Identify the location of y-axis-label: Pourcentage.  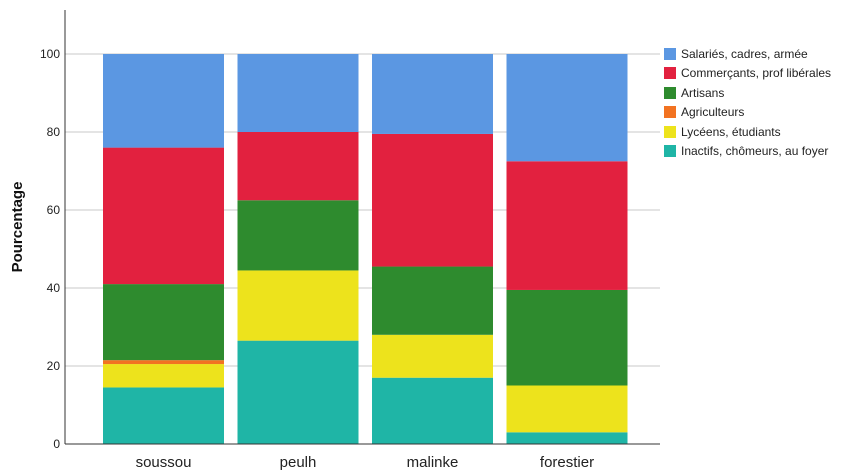
(17, 227).